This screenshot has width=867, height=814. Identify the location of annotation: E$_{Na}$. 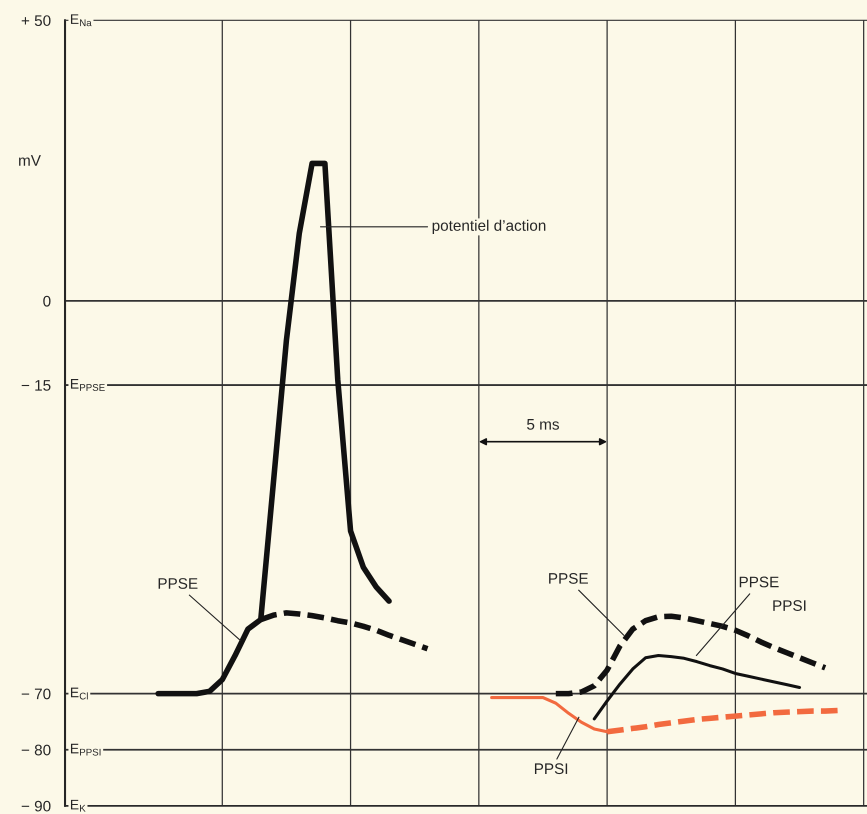
(81, 20).